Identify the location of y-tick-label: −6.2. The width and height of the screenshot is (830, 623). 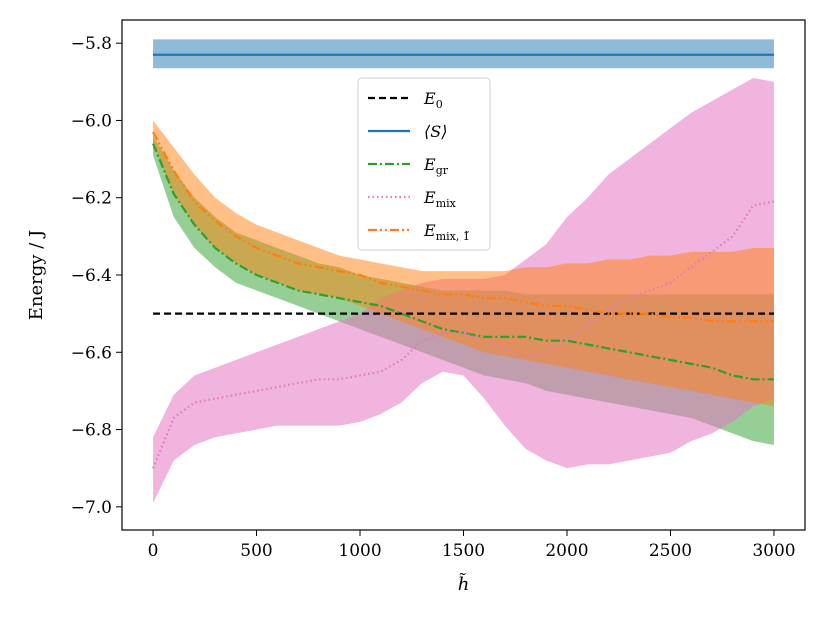
(91, 199).